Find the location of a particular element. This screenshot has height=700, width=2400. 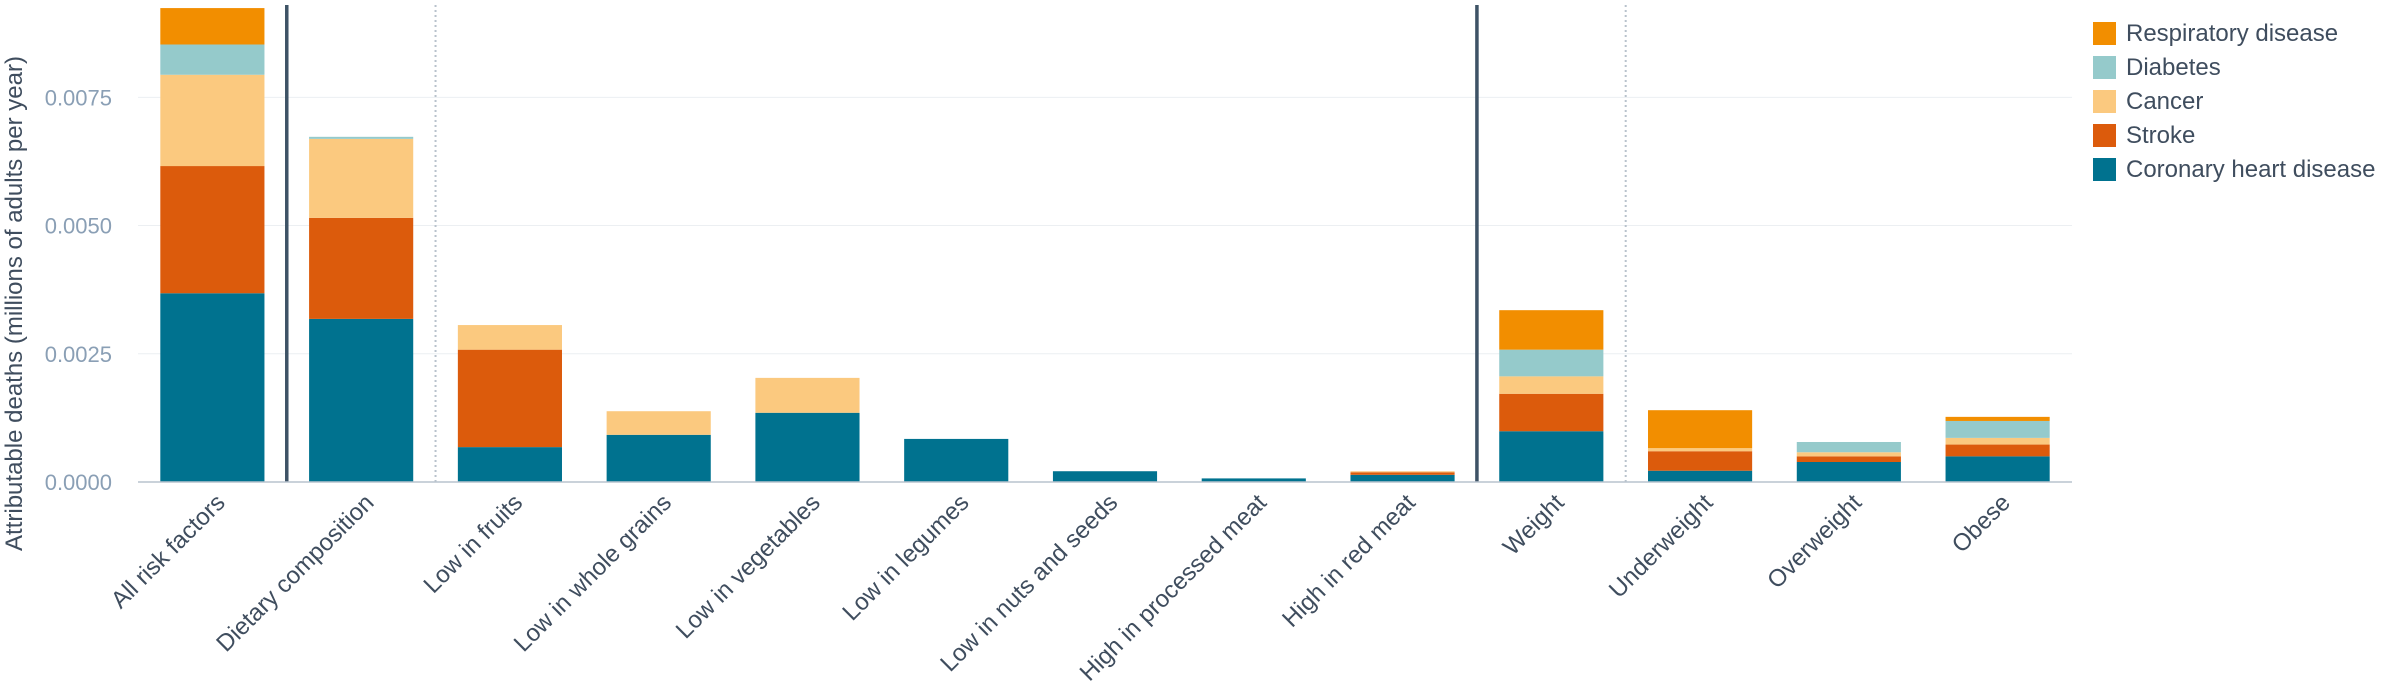

y-tick-label: 0.0025 is located at coordinates (78, 354).